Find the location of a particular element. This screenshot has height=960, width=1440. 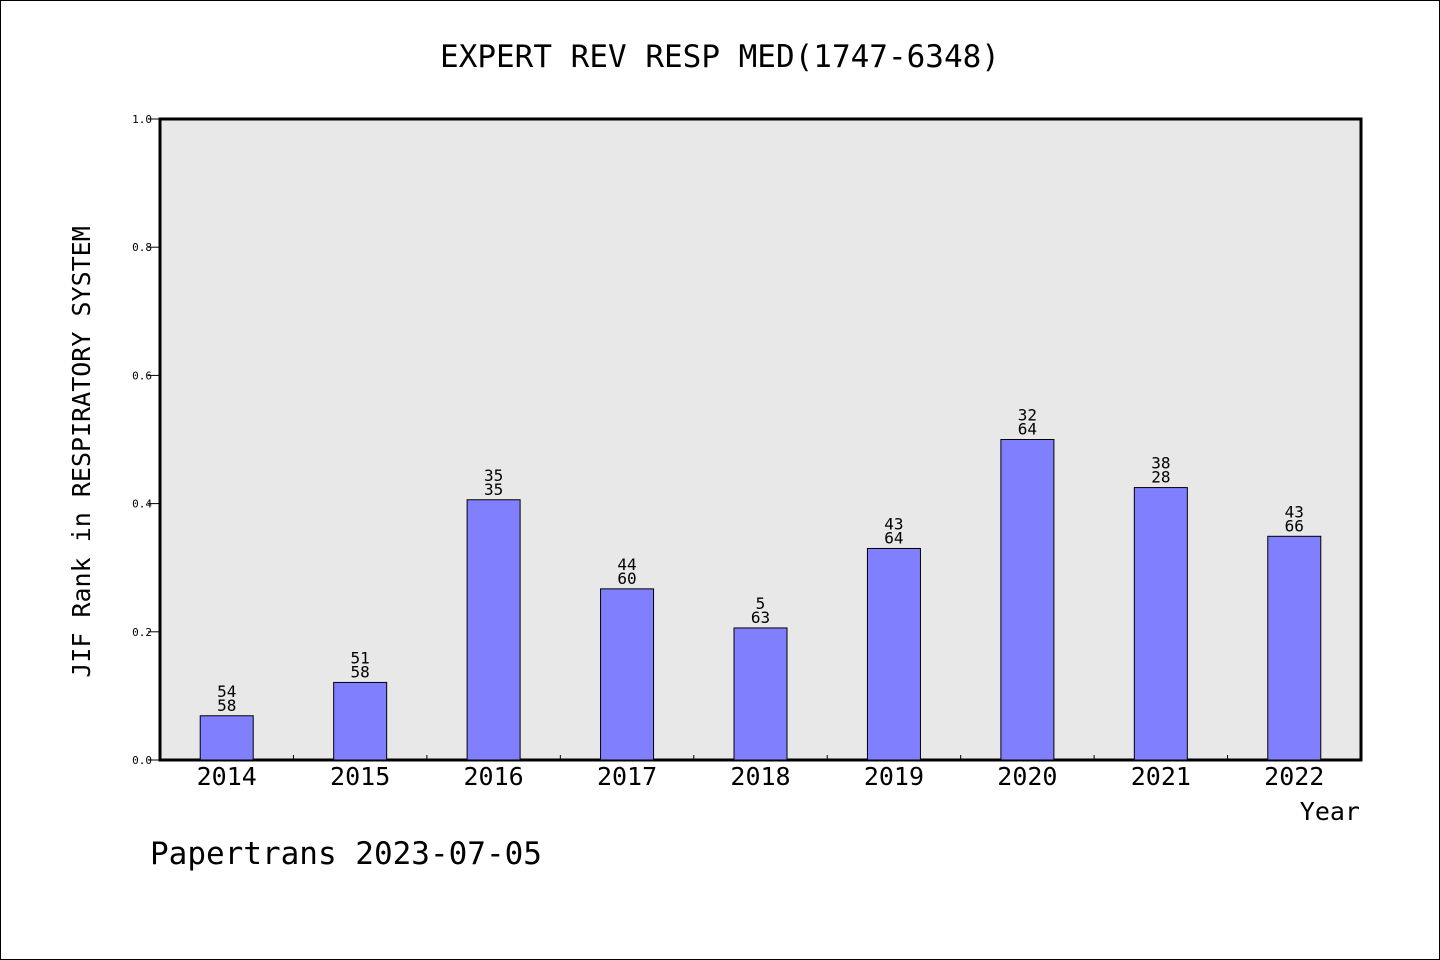

y-tick-label: 0.6 is located at coordinates (142, 375).